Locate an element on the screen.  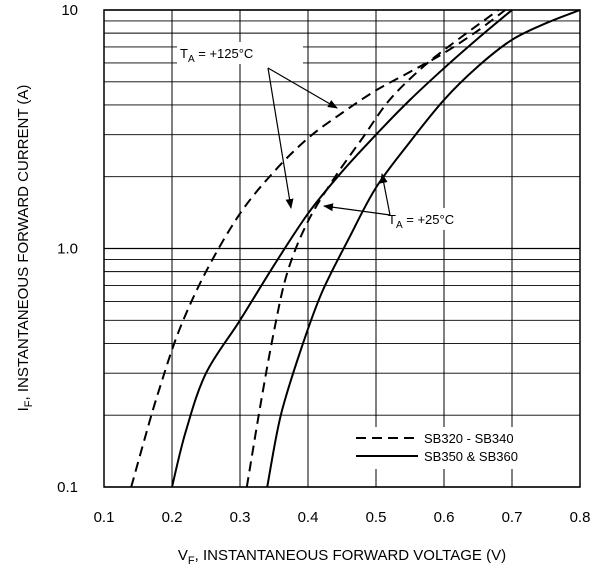
annotation-25c: TA = +25°C is located at coordinates (402, 202).